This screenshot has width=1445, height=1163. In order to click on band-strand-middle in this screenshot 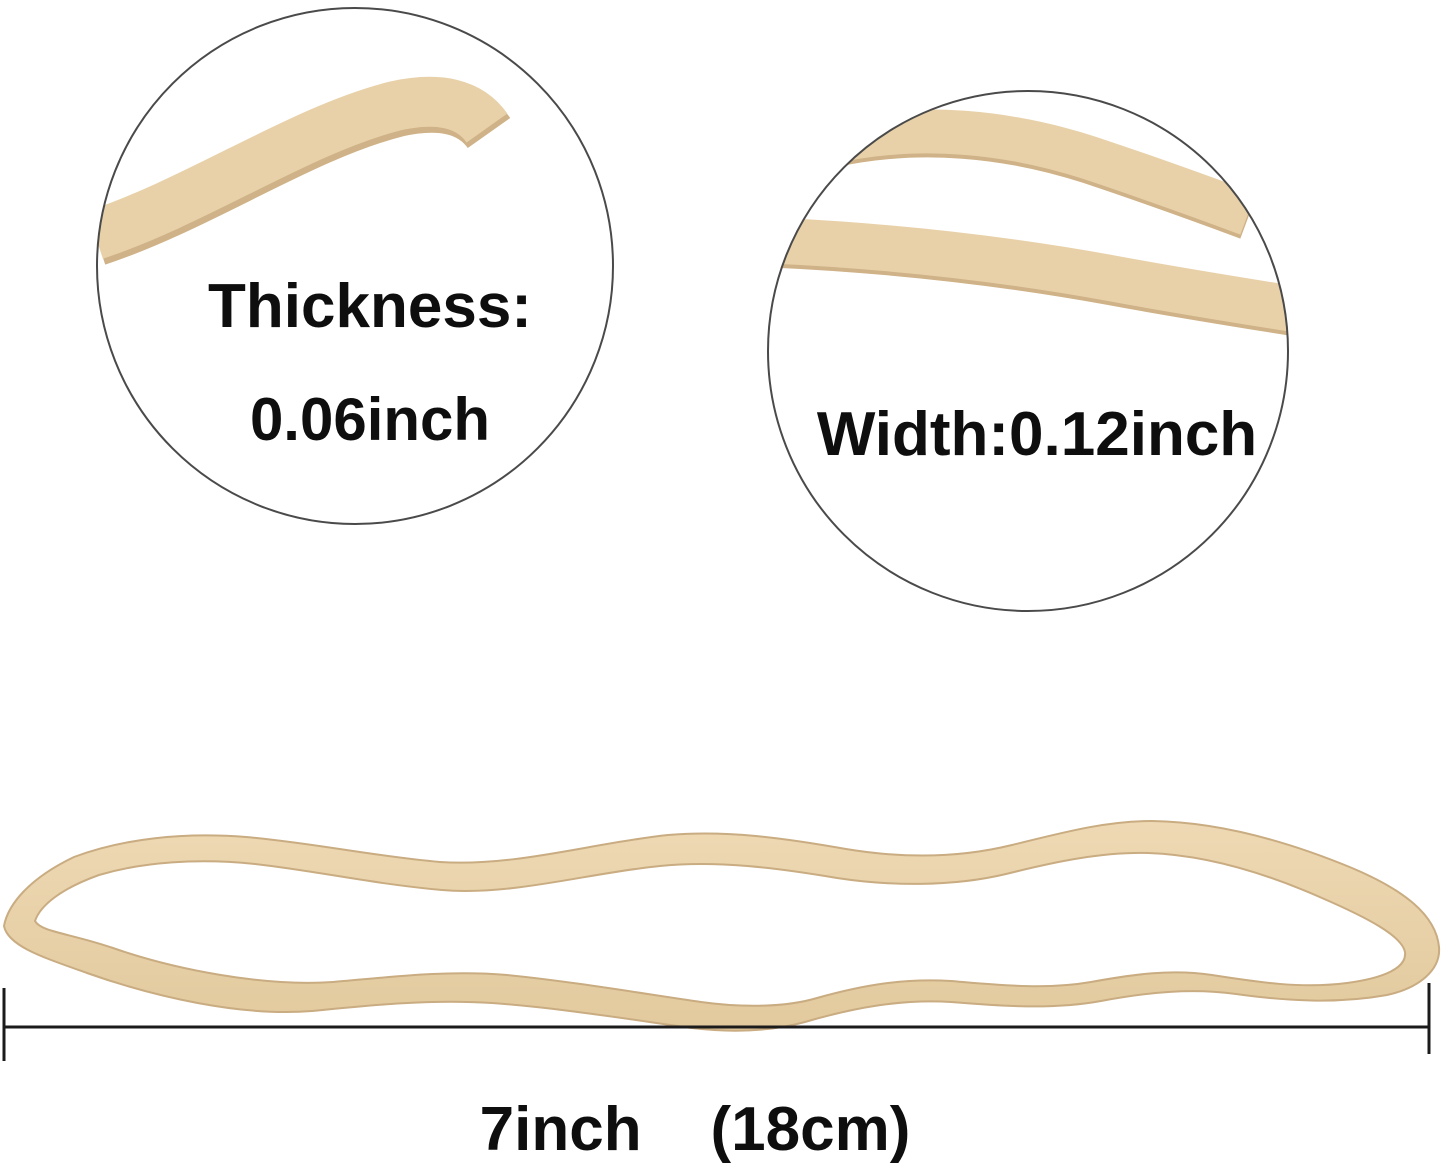, I will do `click(1028, 275)`.